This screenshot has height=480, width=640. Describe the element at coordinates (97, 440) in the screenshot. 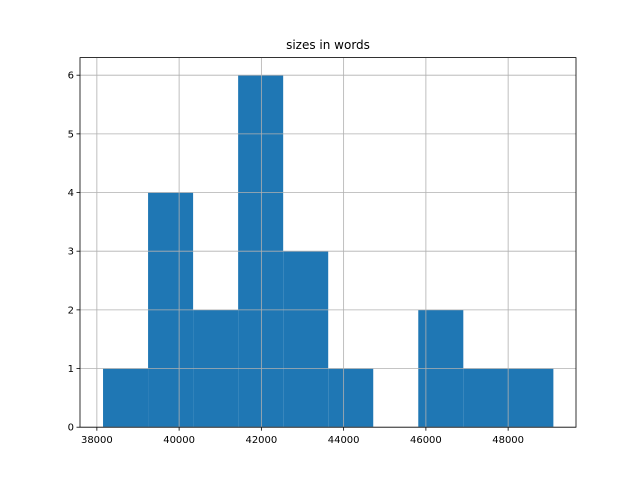

I see `x-tick-label: 38000` at that location.